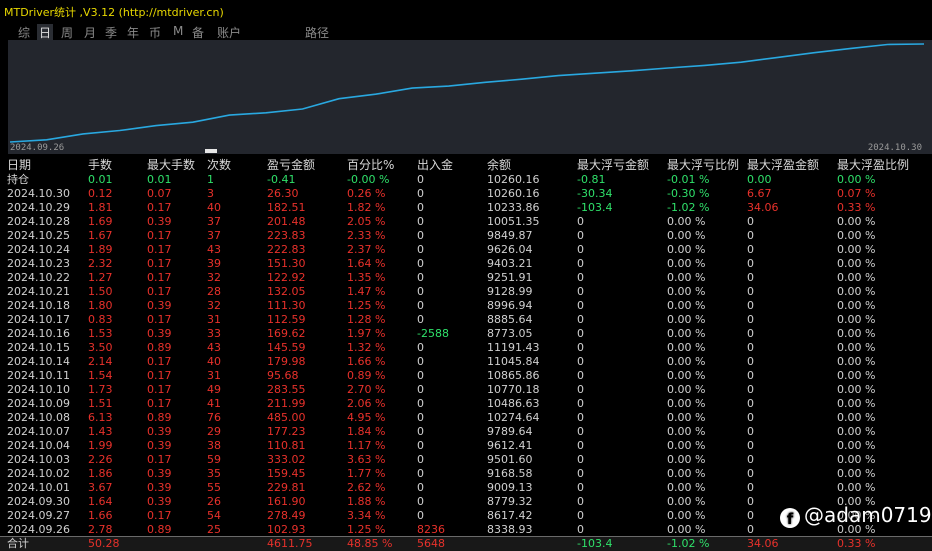  Describe the element at coordinates (759, 193) in the screenshot. I see `cell-max-float-profit: 6.67` at that location.